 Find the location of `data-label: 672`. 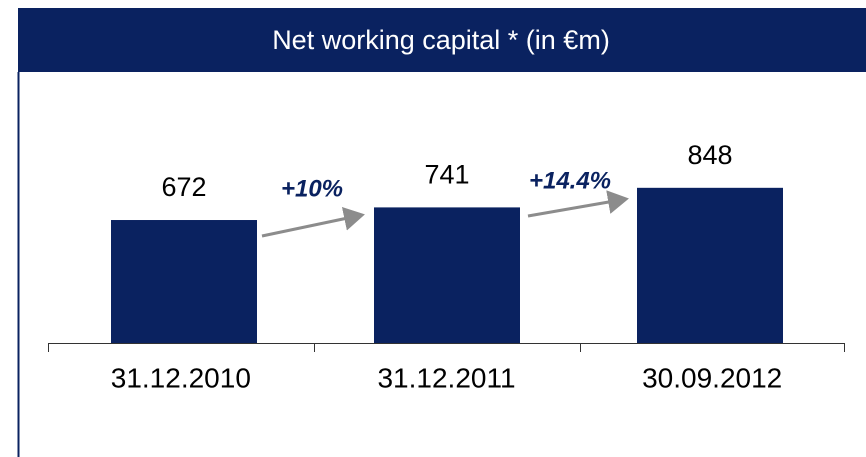

data-label: 672 is located at coordinates (183, 187).